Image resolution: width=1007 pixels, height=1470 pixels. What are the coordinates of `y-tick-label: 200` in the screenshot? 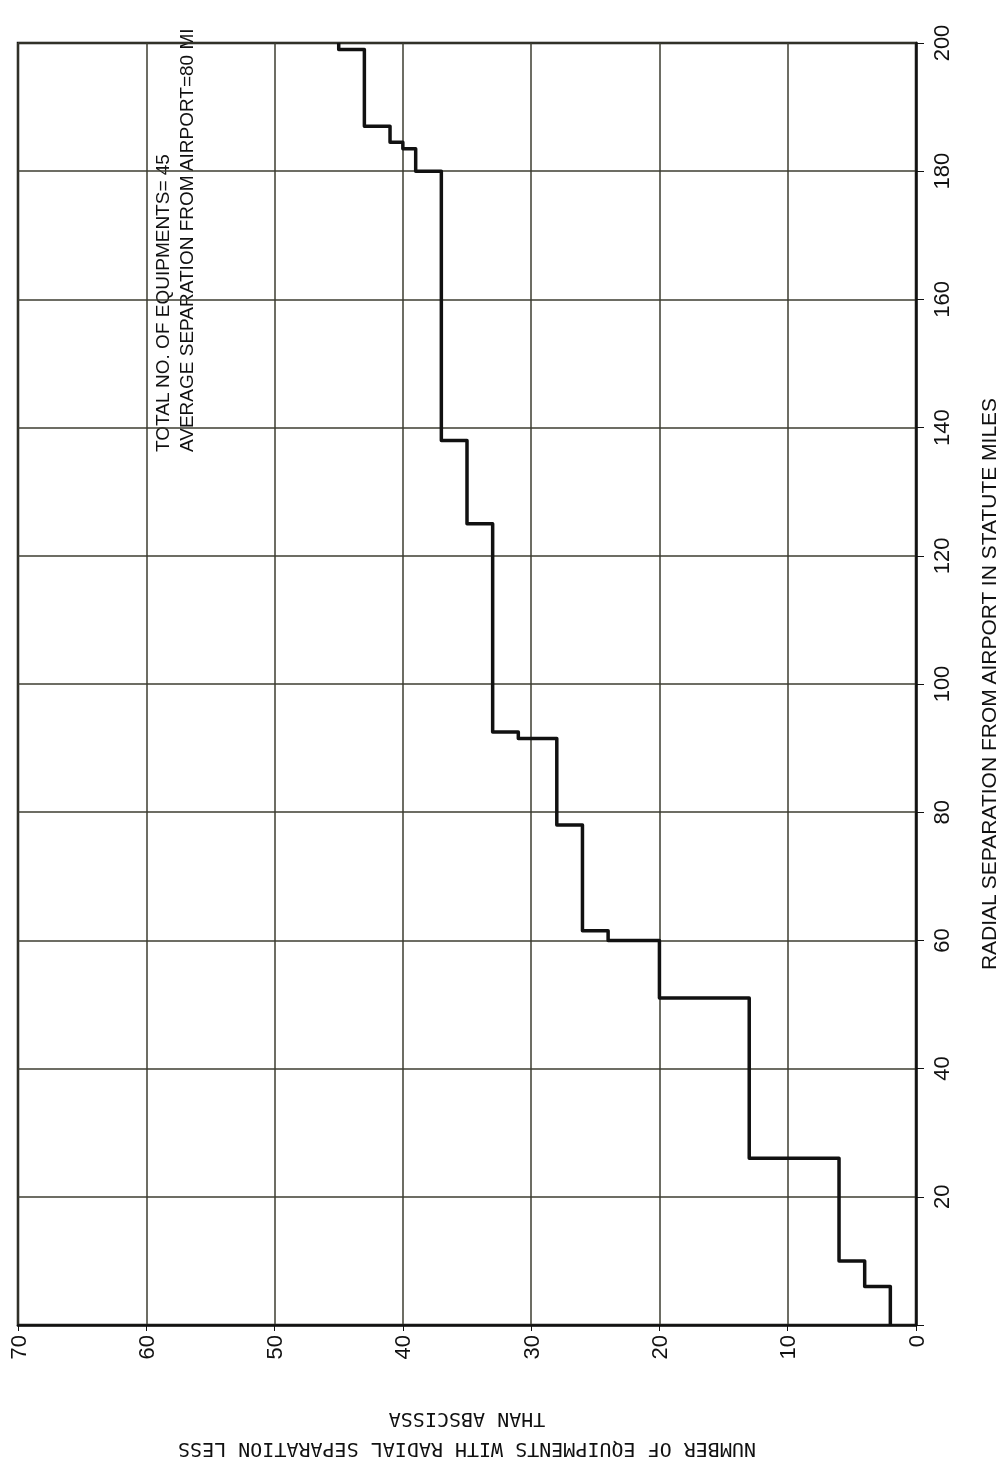 It's located at (941, 43).